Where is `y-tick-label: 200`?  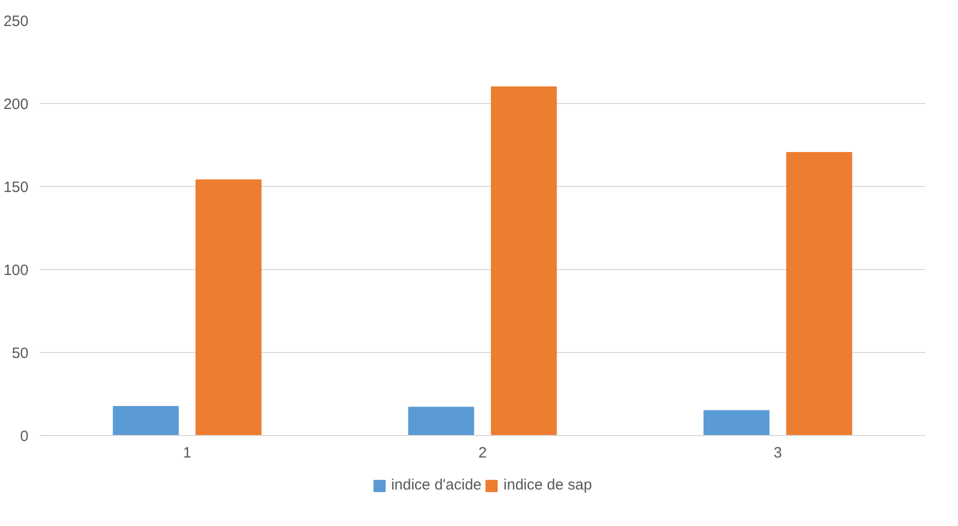
y-tick-label: 200 is located at coordinates (16, 104).